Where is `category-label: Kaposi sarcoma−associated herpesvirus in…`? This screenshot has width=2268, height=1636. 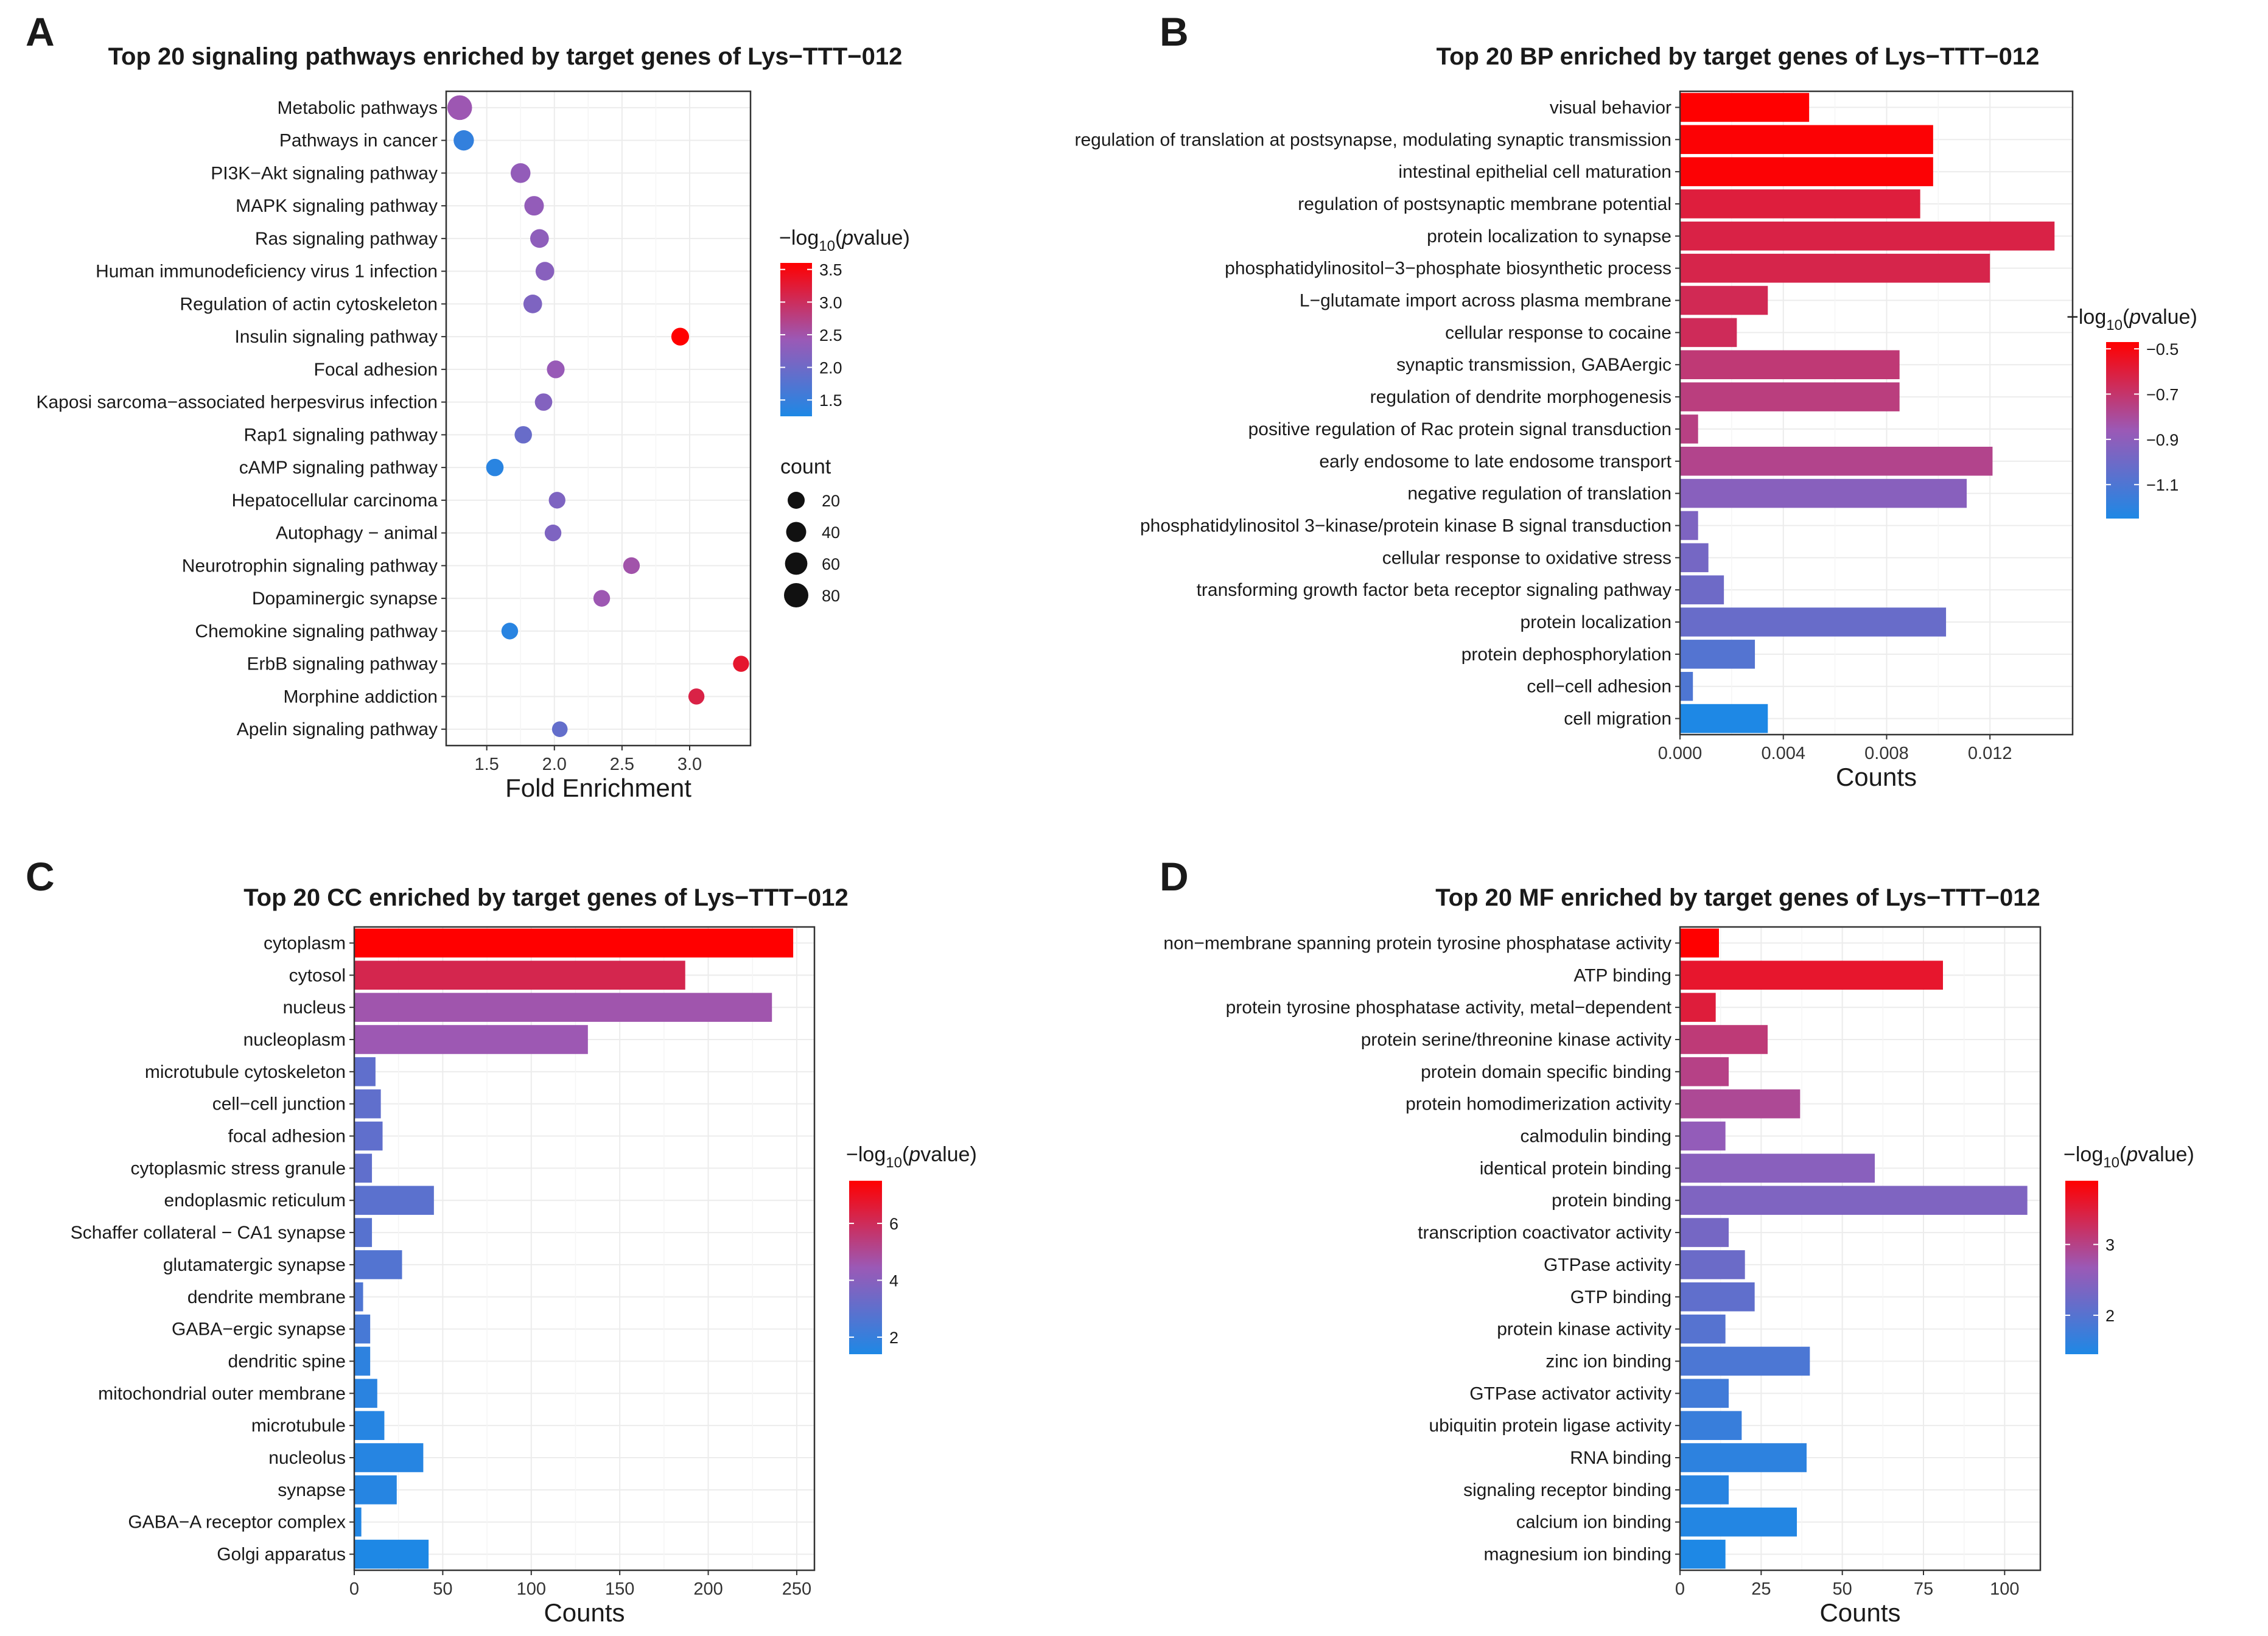 category-label: Kaposi sarcoma−associated herpesvirus in… is located at coordinates (237, 403).